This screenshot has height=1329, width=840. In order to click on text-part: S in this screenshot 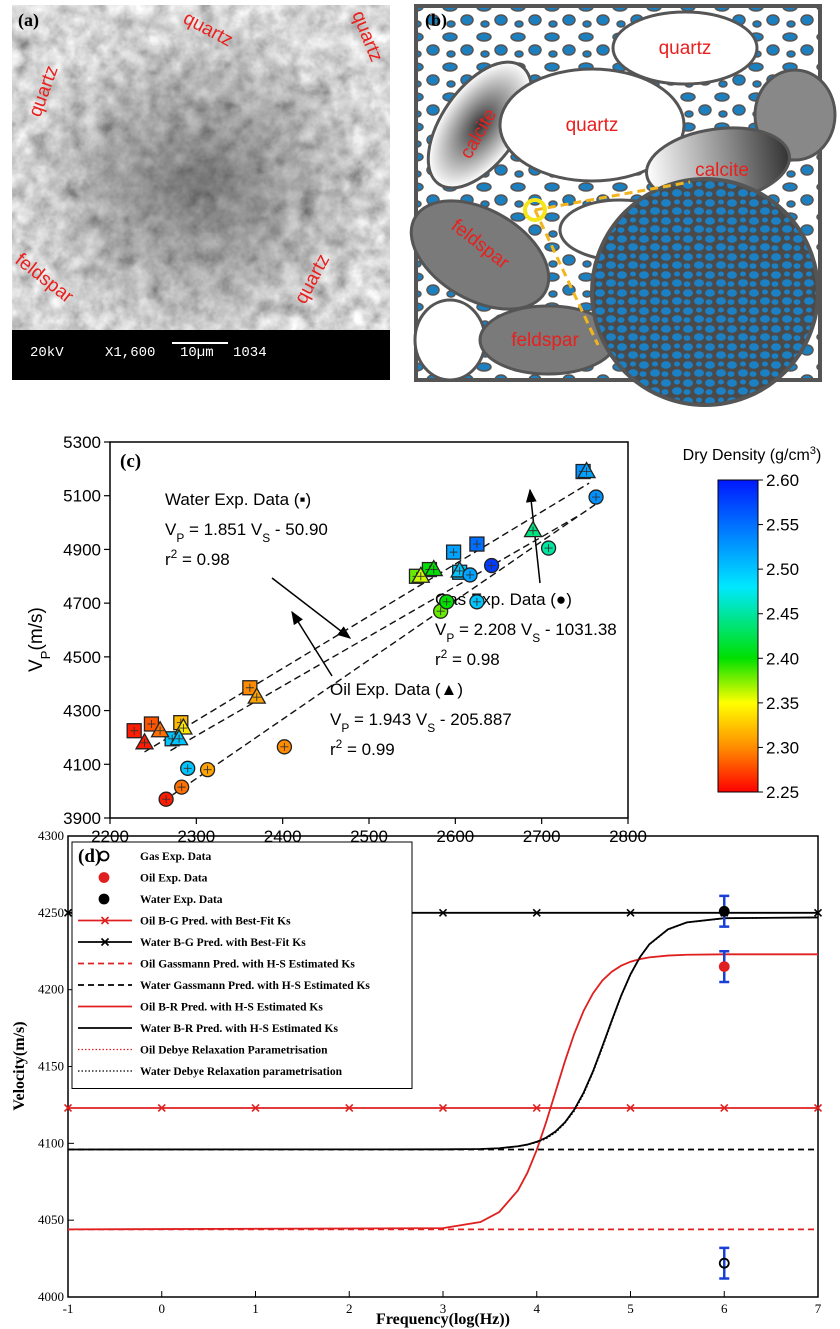, I will do `click(536, 638)`.